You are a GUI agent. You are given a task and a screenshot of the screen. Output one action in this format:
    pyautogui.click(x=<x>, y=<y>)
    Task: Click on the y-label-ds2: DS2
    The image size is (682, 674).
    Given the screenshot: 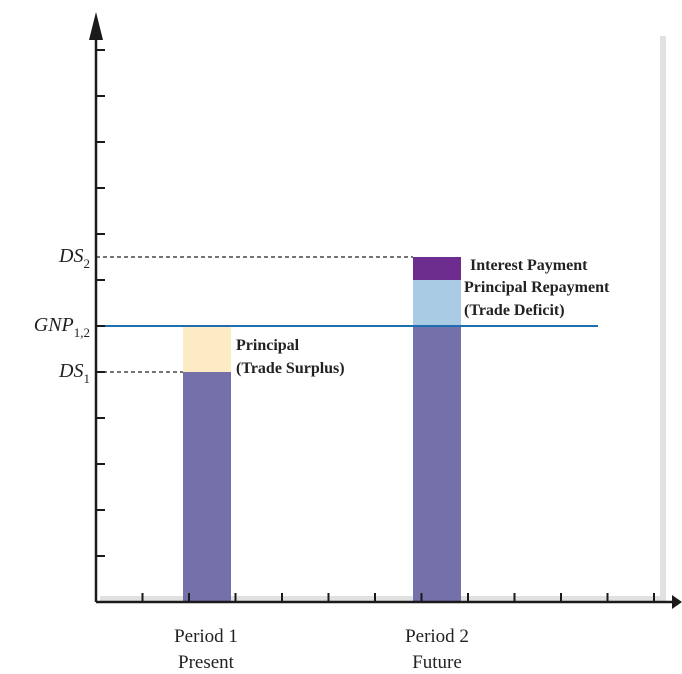 What is the action you would take?
    pyautogui.click(x=74, y=258)
    